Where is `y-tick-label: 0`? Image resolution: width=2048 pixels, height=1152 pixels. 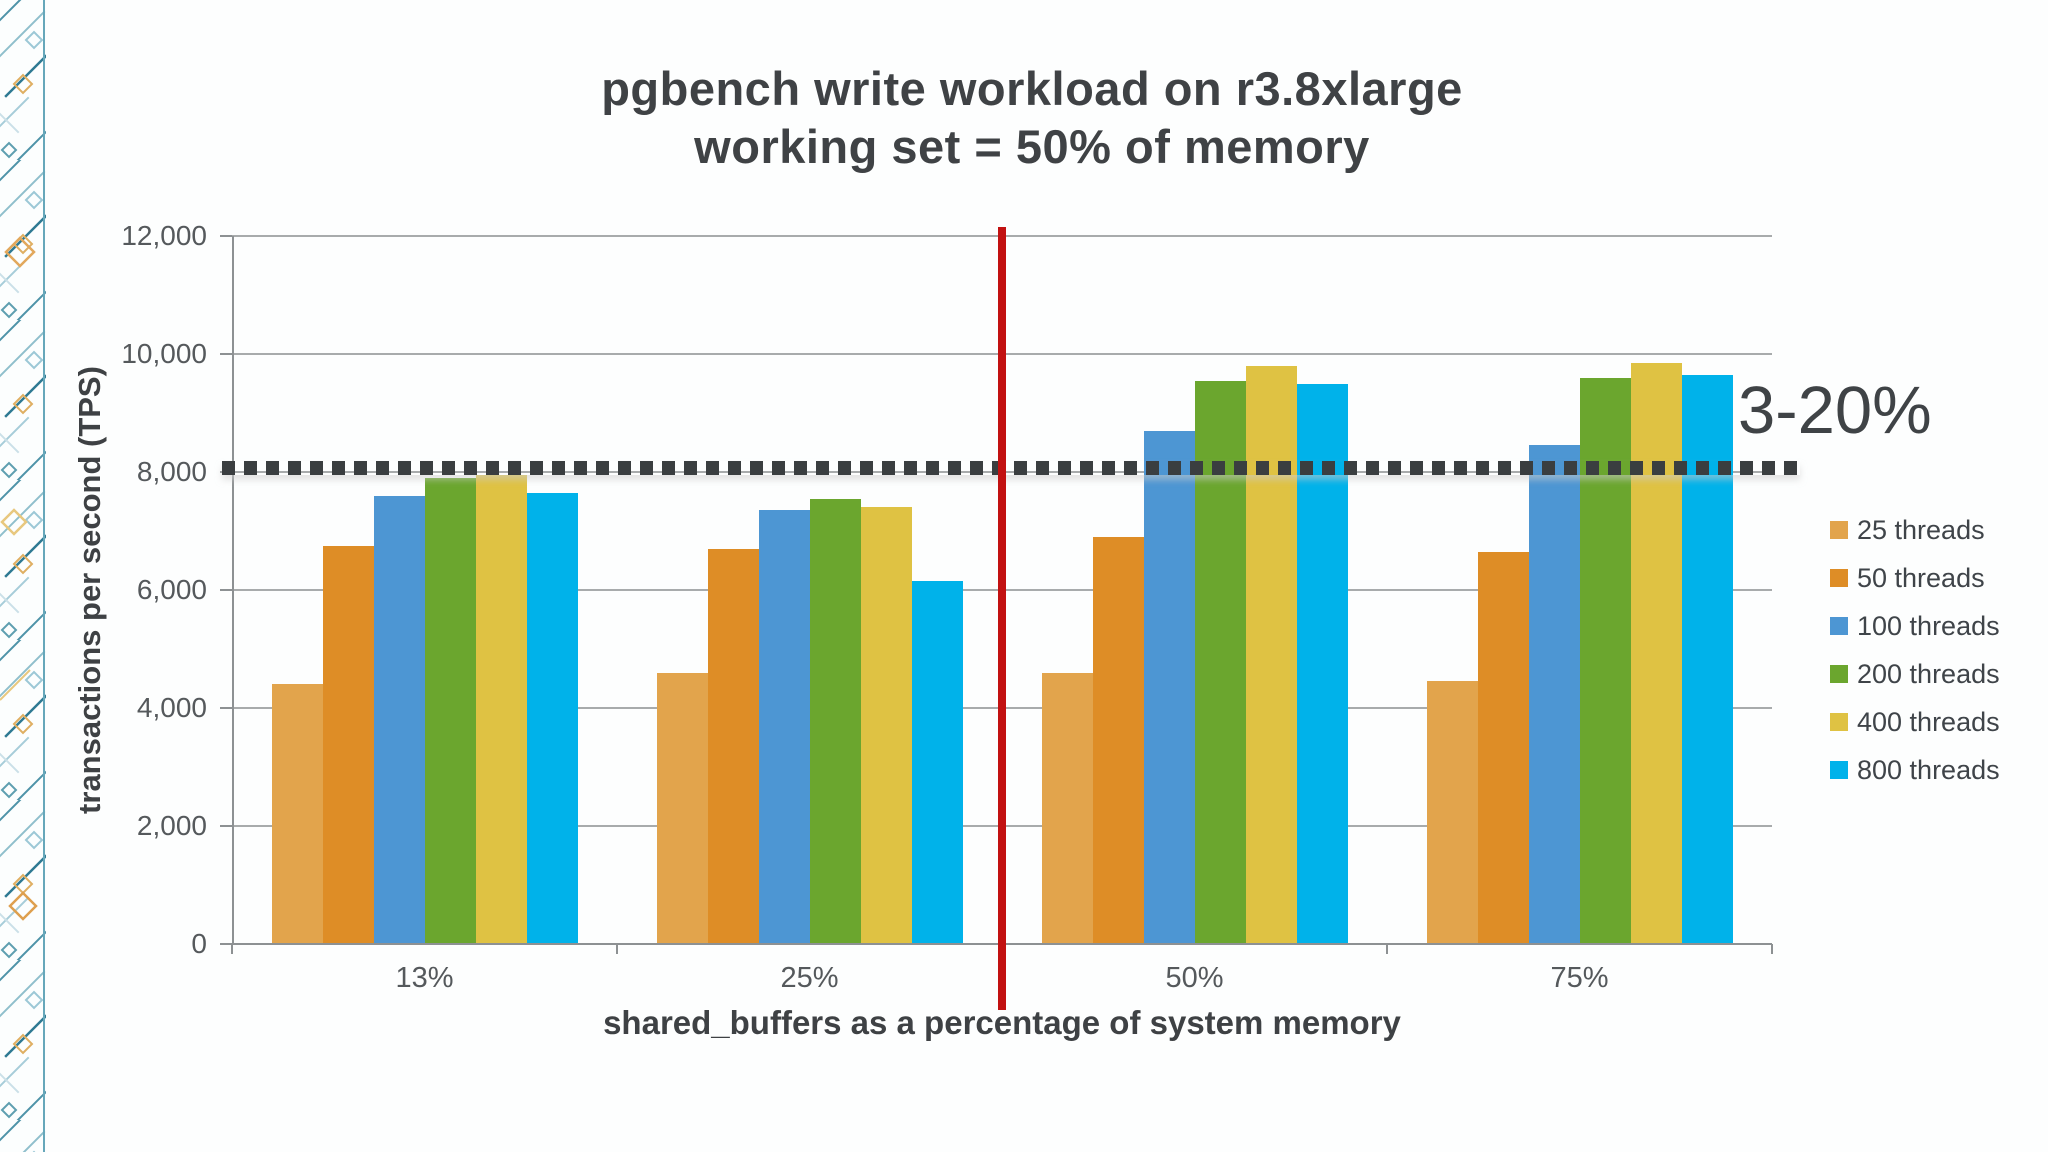
y-tick-label: 0 is located at coordinates (199, 943).